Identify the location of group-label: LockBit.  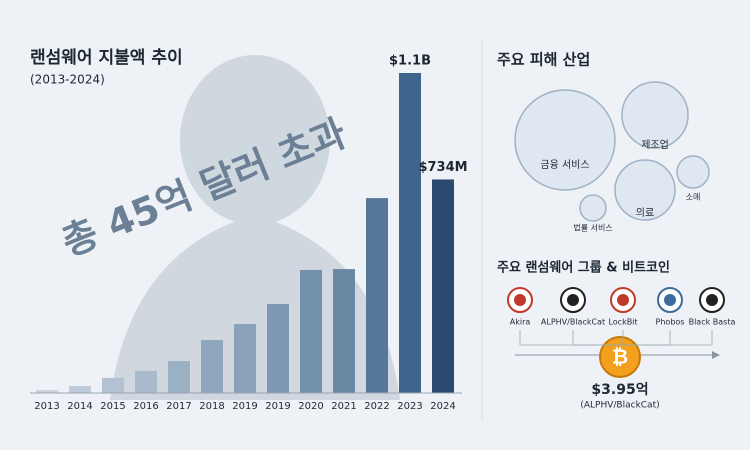
(622, 322).